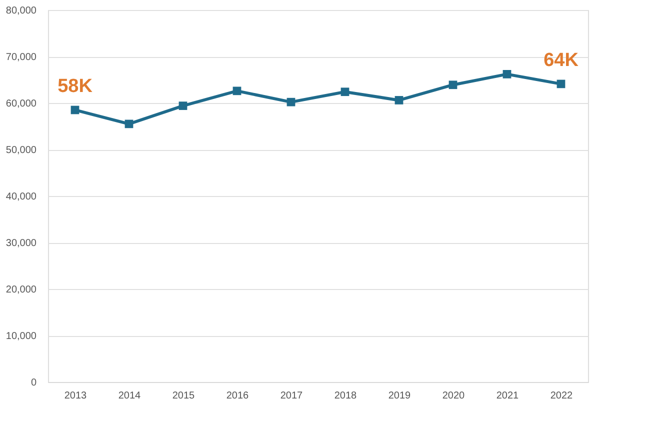  I want to click on x-tick-label: 2015, so click(184, 396).